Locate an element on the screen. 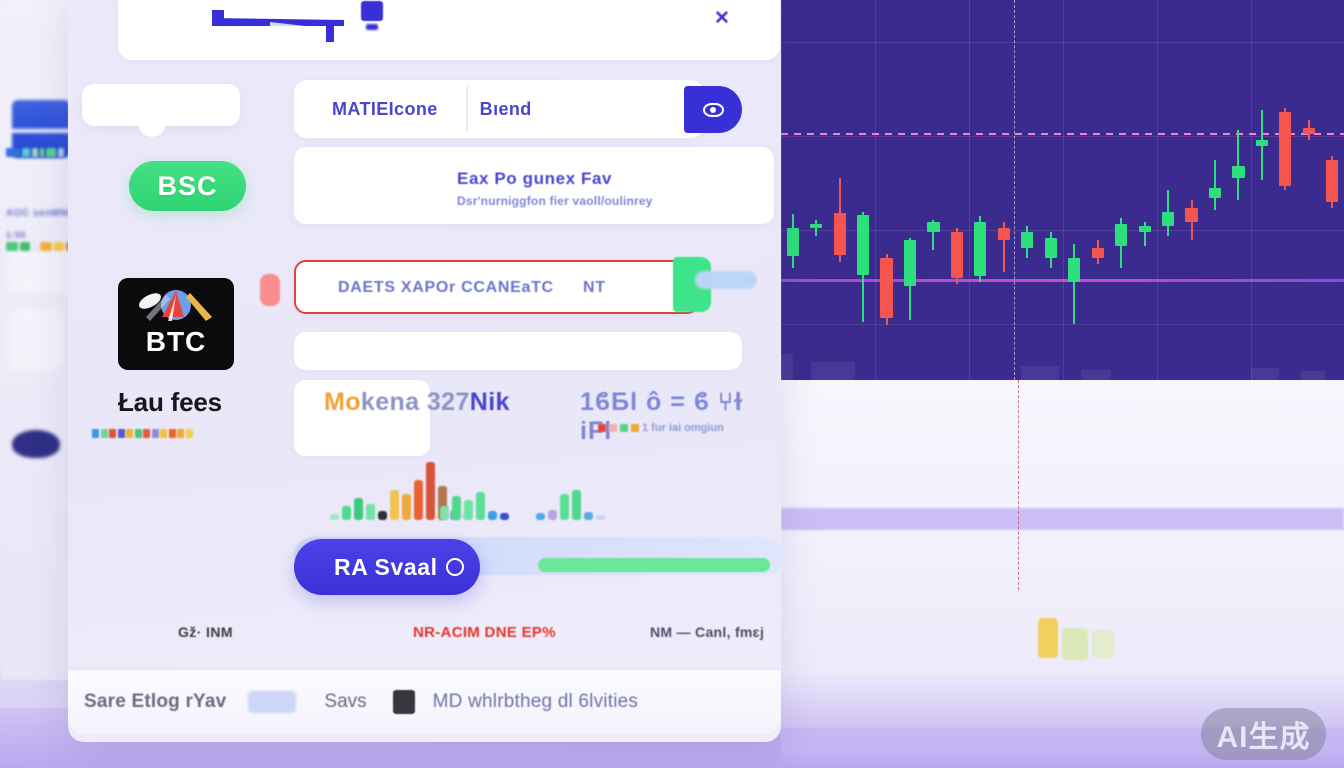  segmented-control: MATIEIcone Bıend is located at coordinates (518, 109).